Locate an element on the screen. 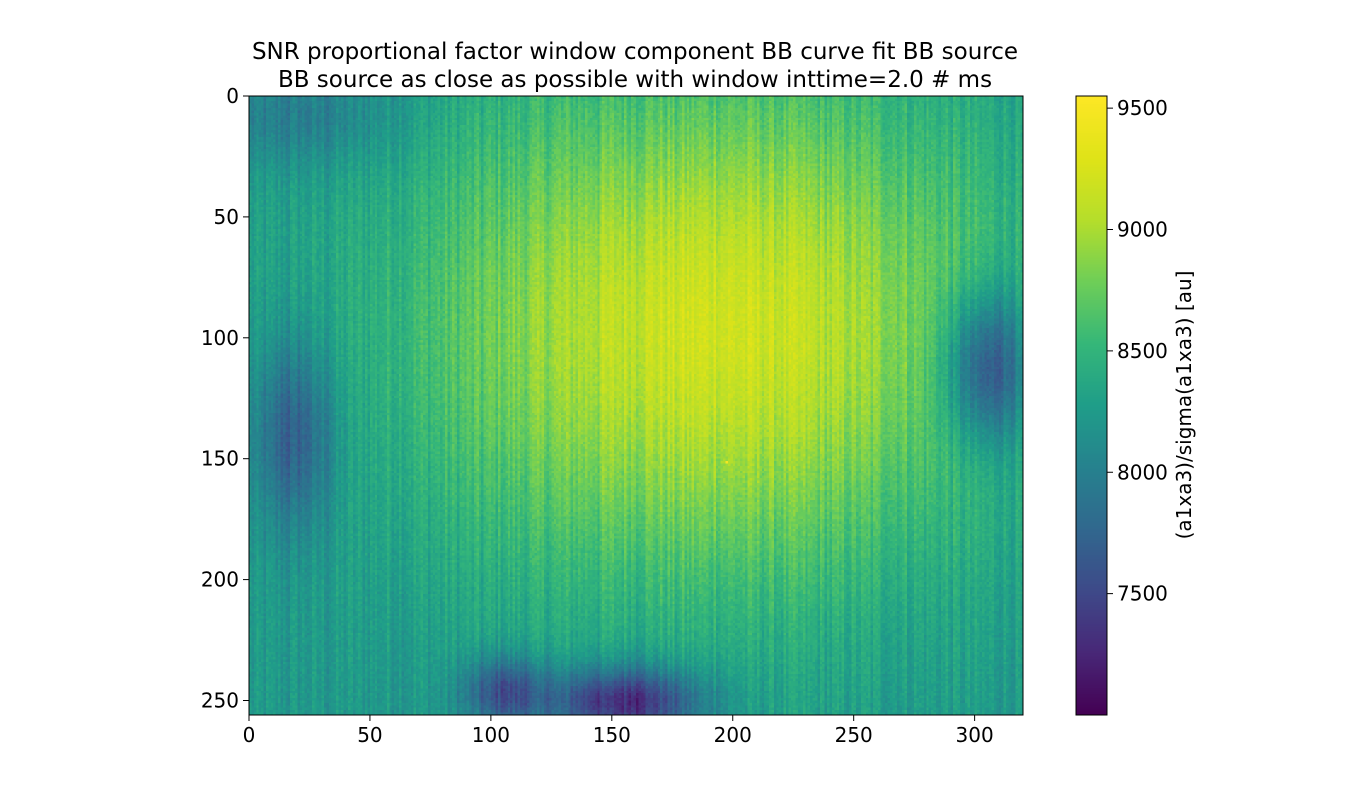  x-tick-label: 300 is located at coordinates (975, 735).